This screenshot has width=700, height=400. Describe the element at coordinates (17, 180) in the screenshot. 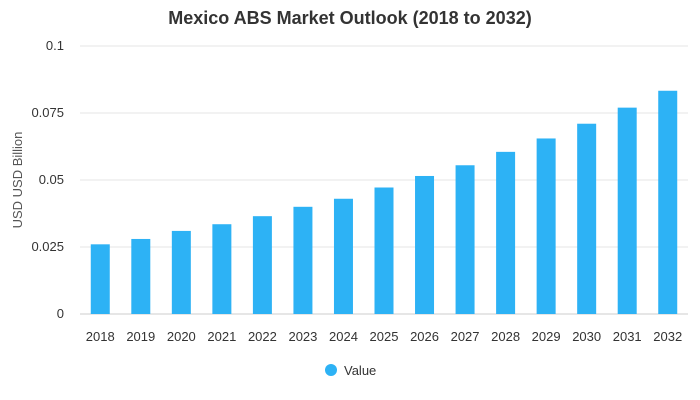

I see `y-axis-title: USD USD Billion` at that location.